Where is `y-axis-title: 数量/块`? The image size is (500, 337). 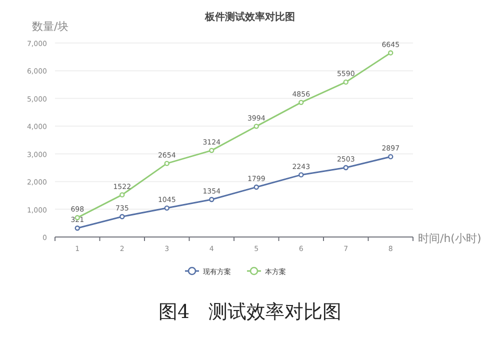
y-axis-title: 数量/块 is located at coordinates (50, 26).